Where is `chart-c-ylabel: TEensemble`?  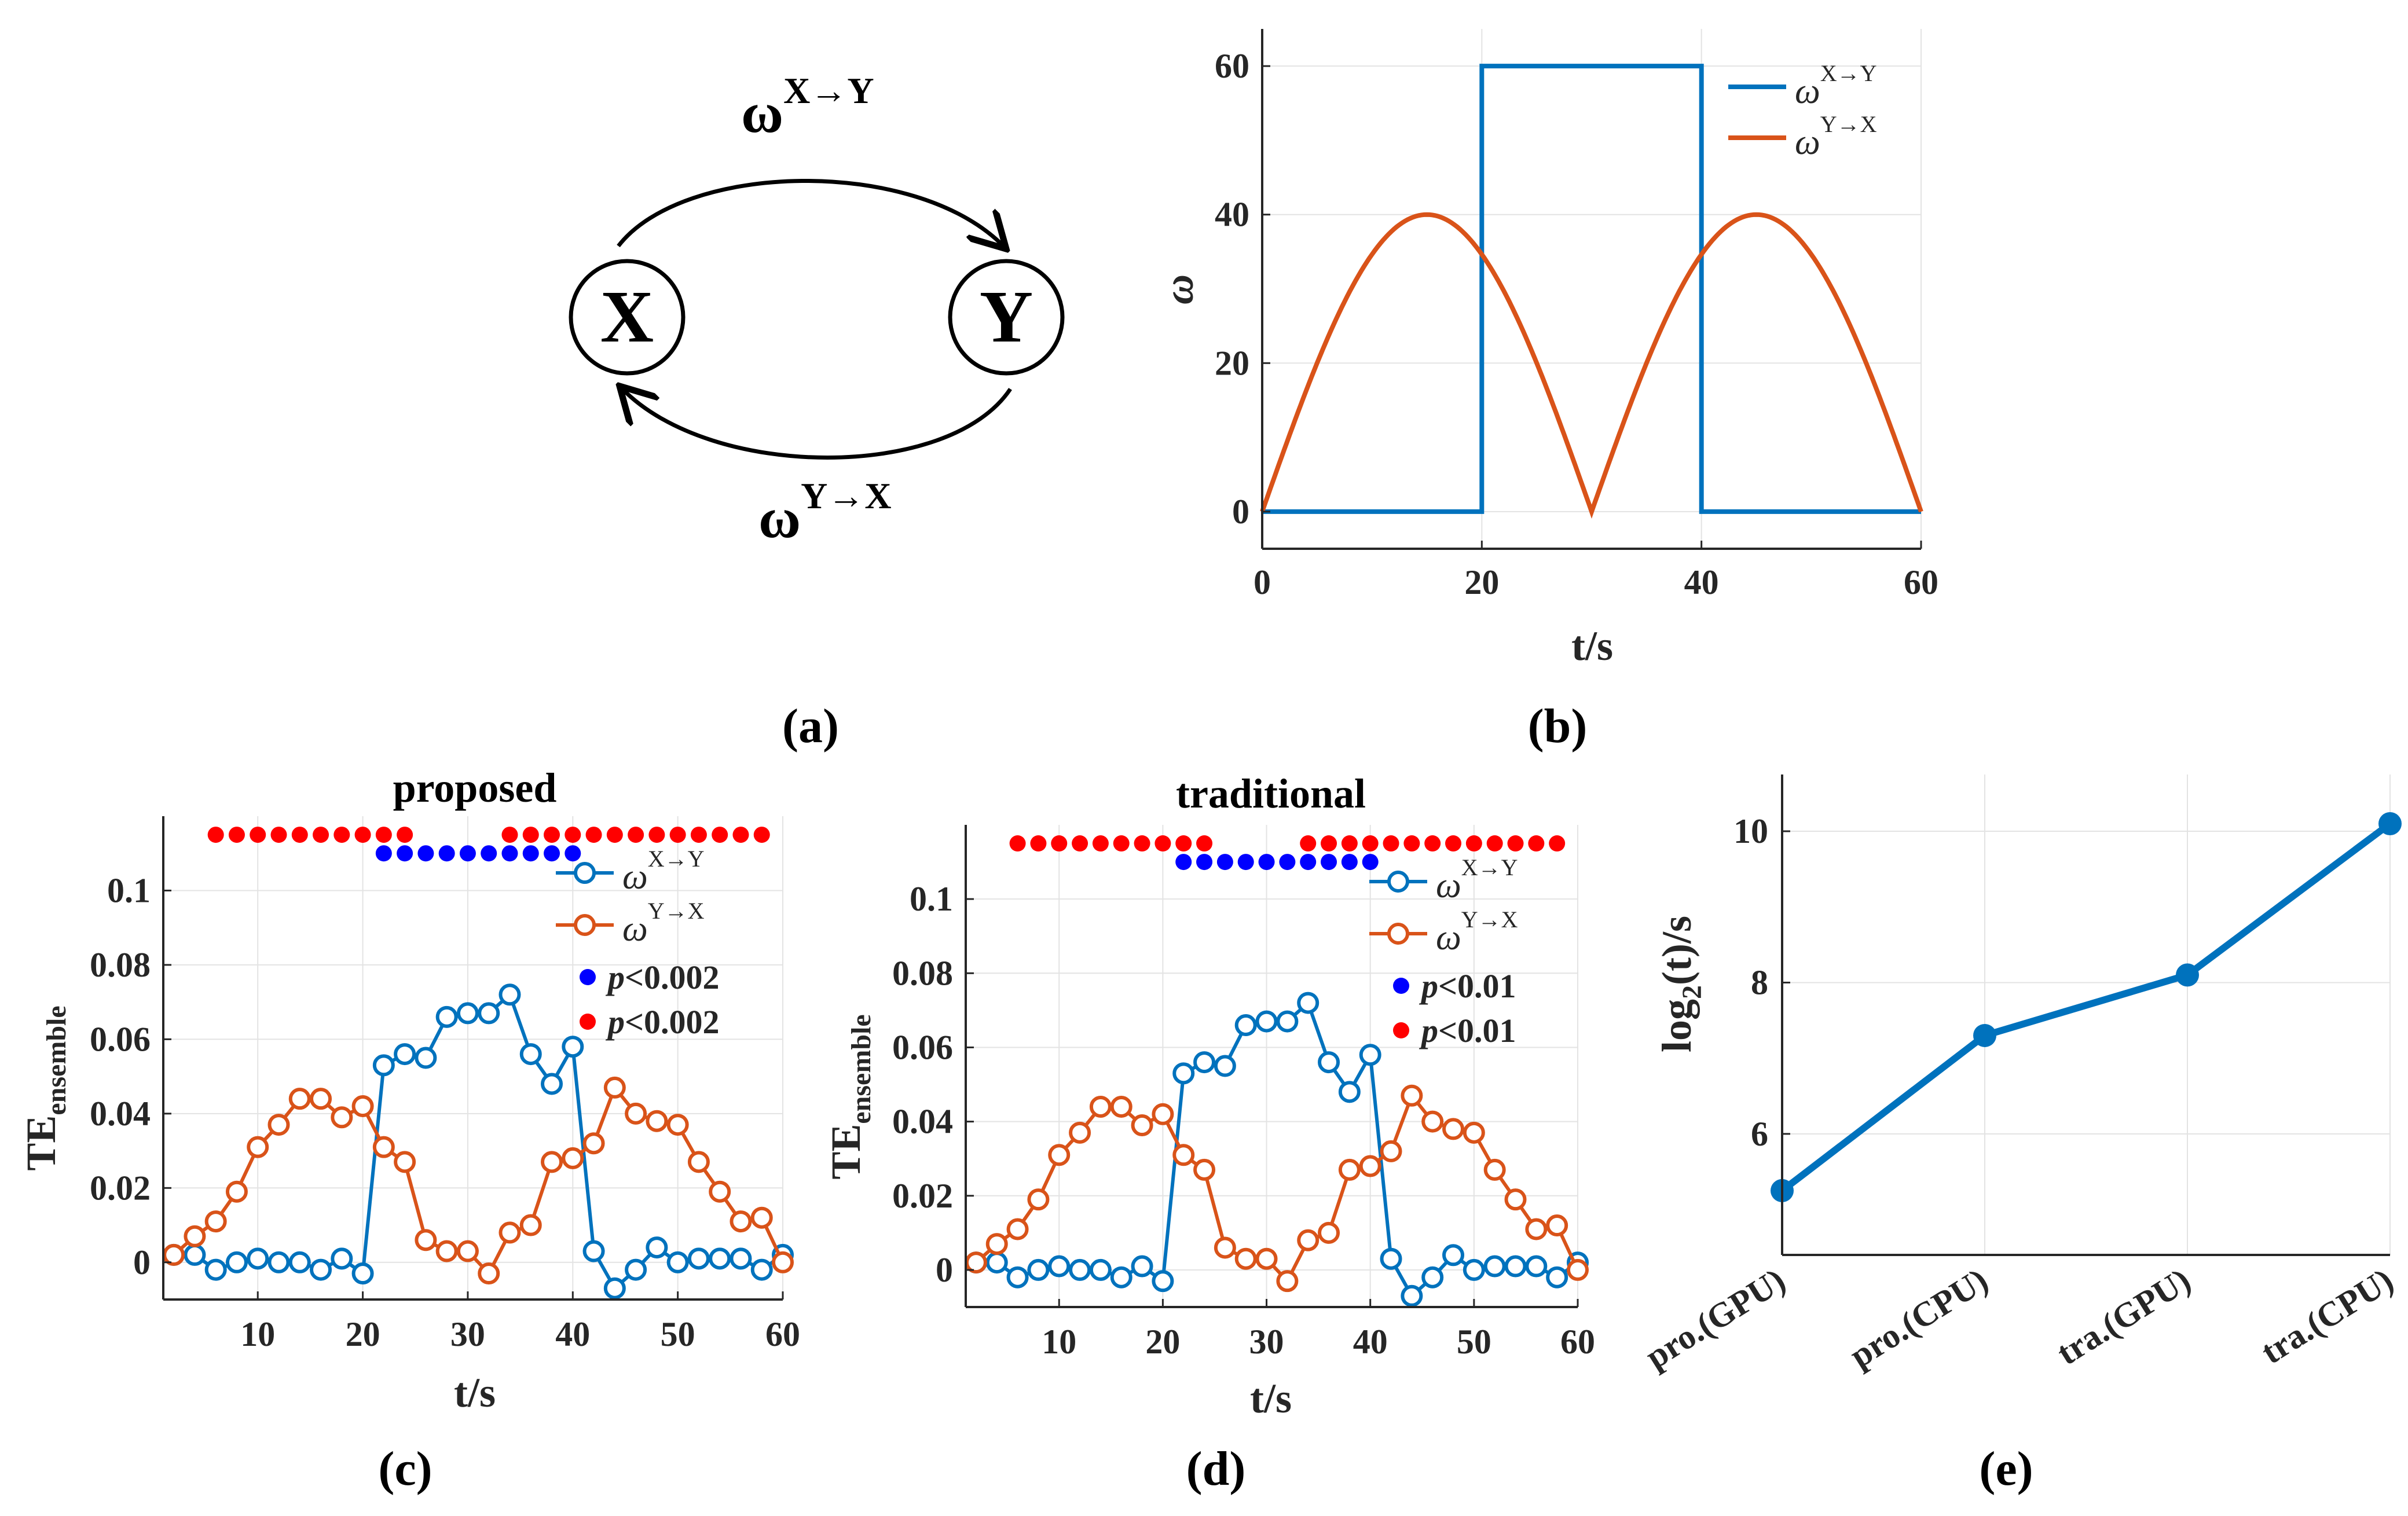
chart-c-ylabel: TEensemble is located at coordinates (45, 1087).